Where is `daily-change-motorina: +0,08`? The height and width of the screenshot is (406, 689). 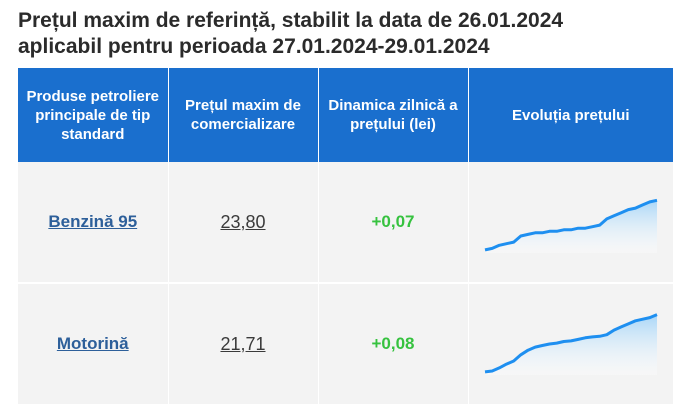
daily-change-motorina: +0,08 is located at coordinates (393, 343).